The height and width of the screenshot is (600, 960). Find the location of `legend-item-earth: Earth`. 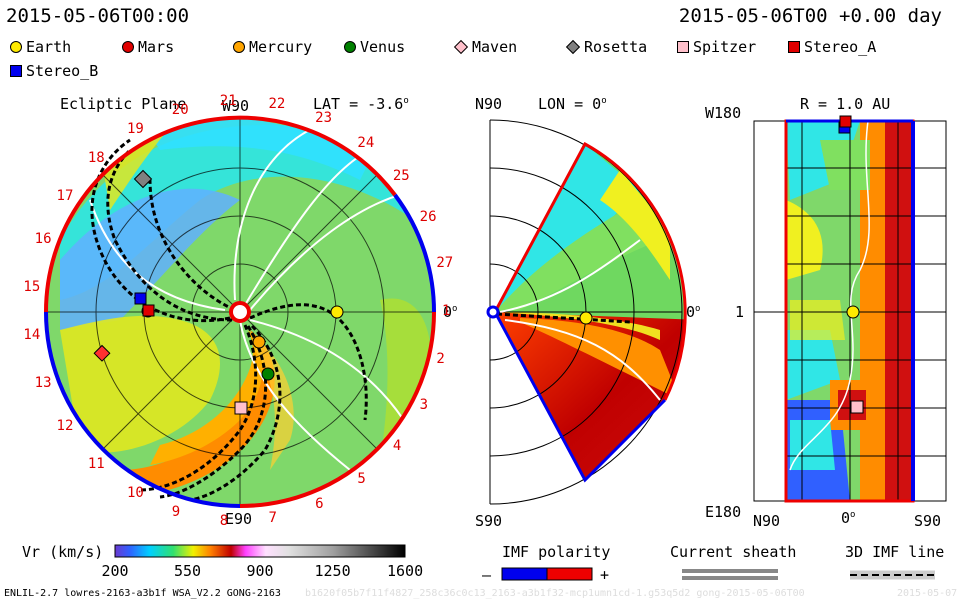

legend-item-earth: Earth is located at coordinates (40, 47).